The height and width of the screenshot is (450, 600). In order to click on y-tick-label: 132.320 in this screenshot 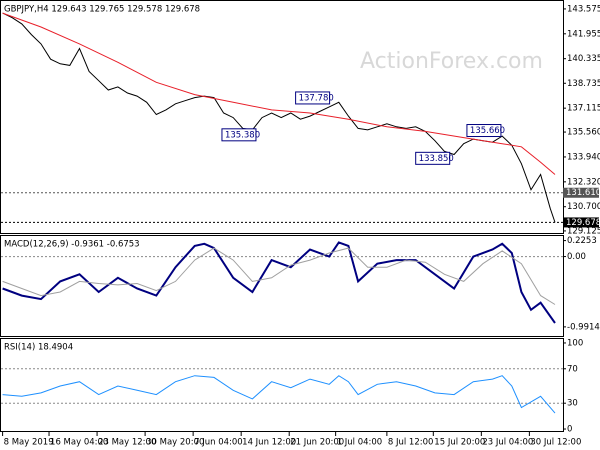, I will do `click(583, 182)`.